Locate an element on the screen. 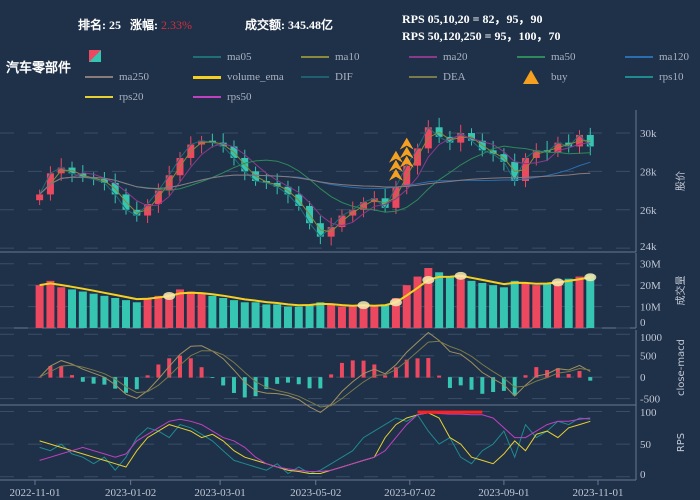  legend-item-ma120: ma120 is located at coordinates (657, 57).